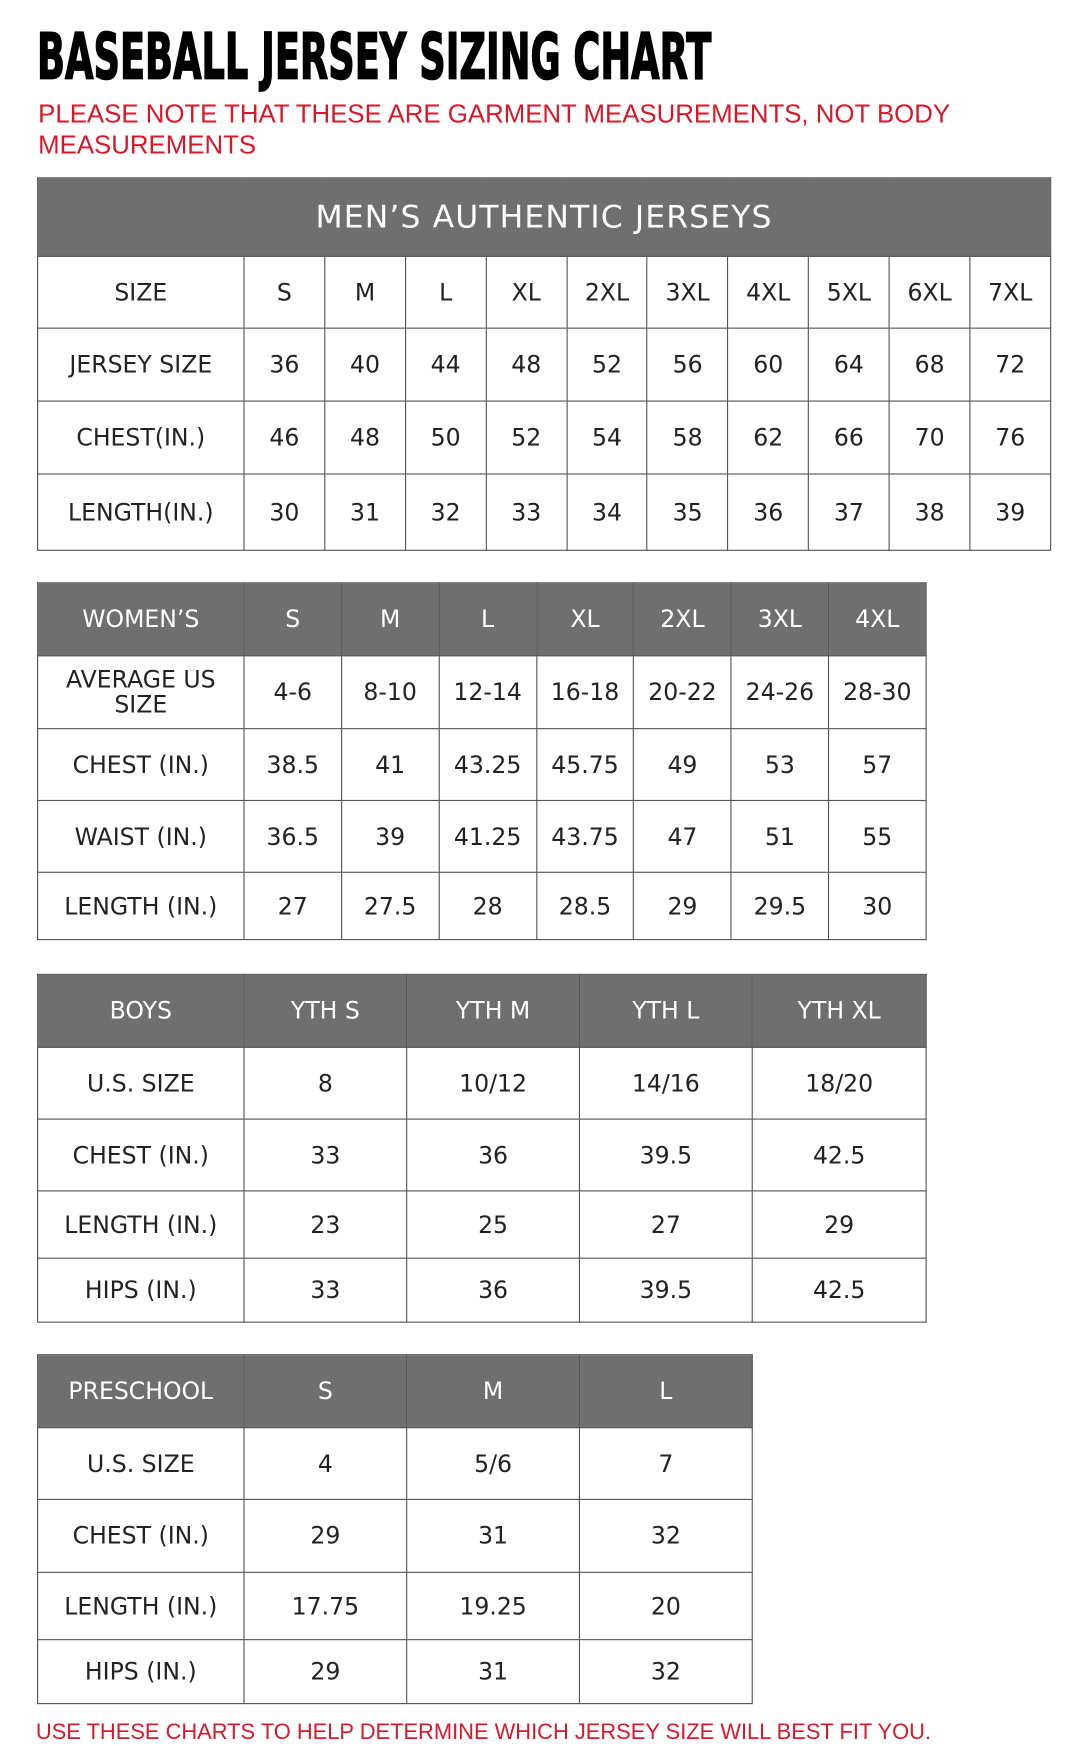 This screenshot has height=1746, width=1077. I want to click on table-cell: 62, so click(768, 437).